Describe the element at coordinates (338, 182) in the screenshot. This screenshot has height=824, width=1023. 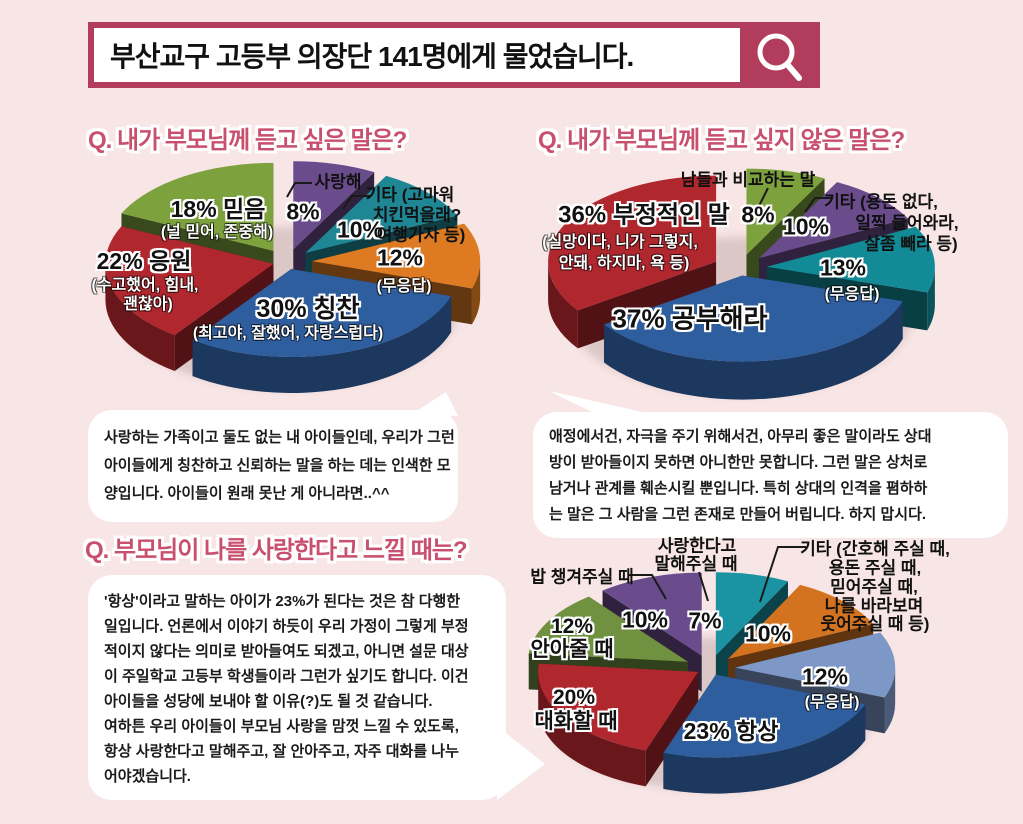
I see `slice-callout-label: 사랑해` at that location.